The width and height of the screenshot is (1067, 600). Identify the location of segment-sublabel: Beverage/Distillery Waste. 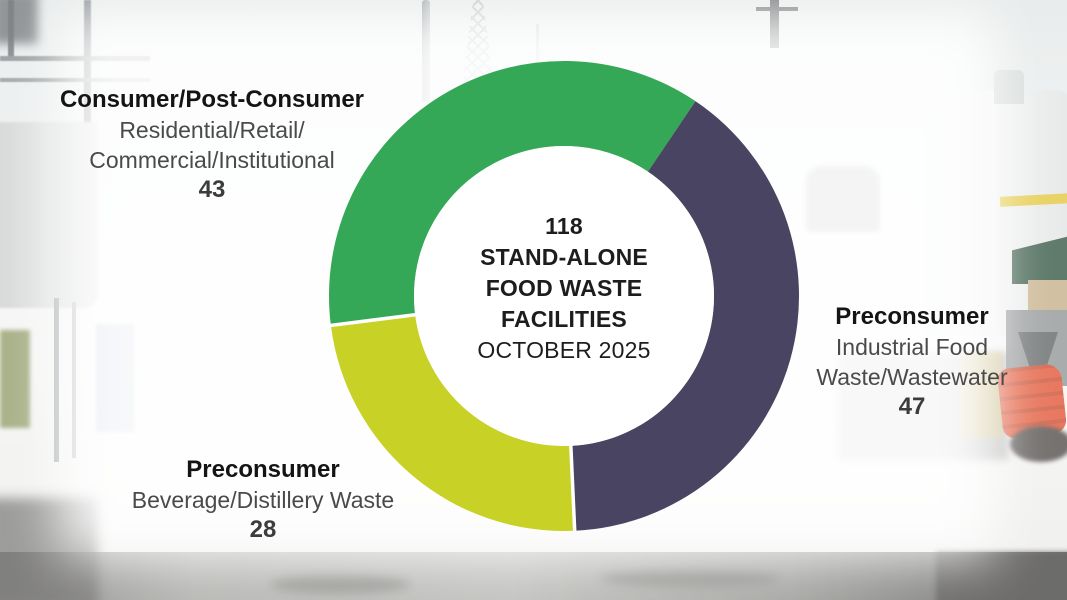
(263, 500).